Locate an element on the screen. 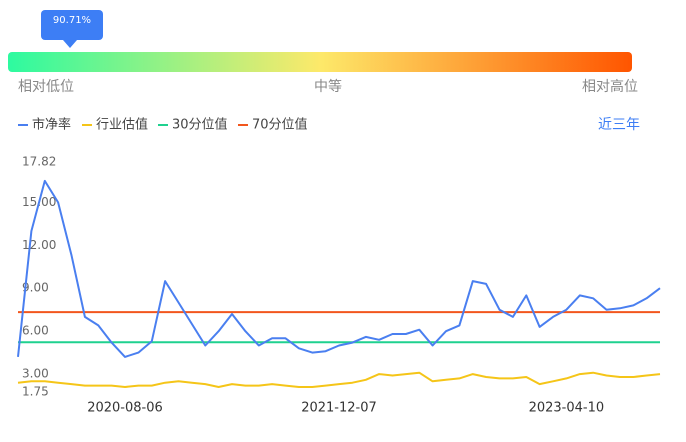 The width and height of the screenshot is (686, 442). tooltip-pointer is located at coordinates (70, 44).